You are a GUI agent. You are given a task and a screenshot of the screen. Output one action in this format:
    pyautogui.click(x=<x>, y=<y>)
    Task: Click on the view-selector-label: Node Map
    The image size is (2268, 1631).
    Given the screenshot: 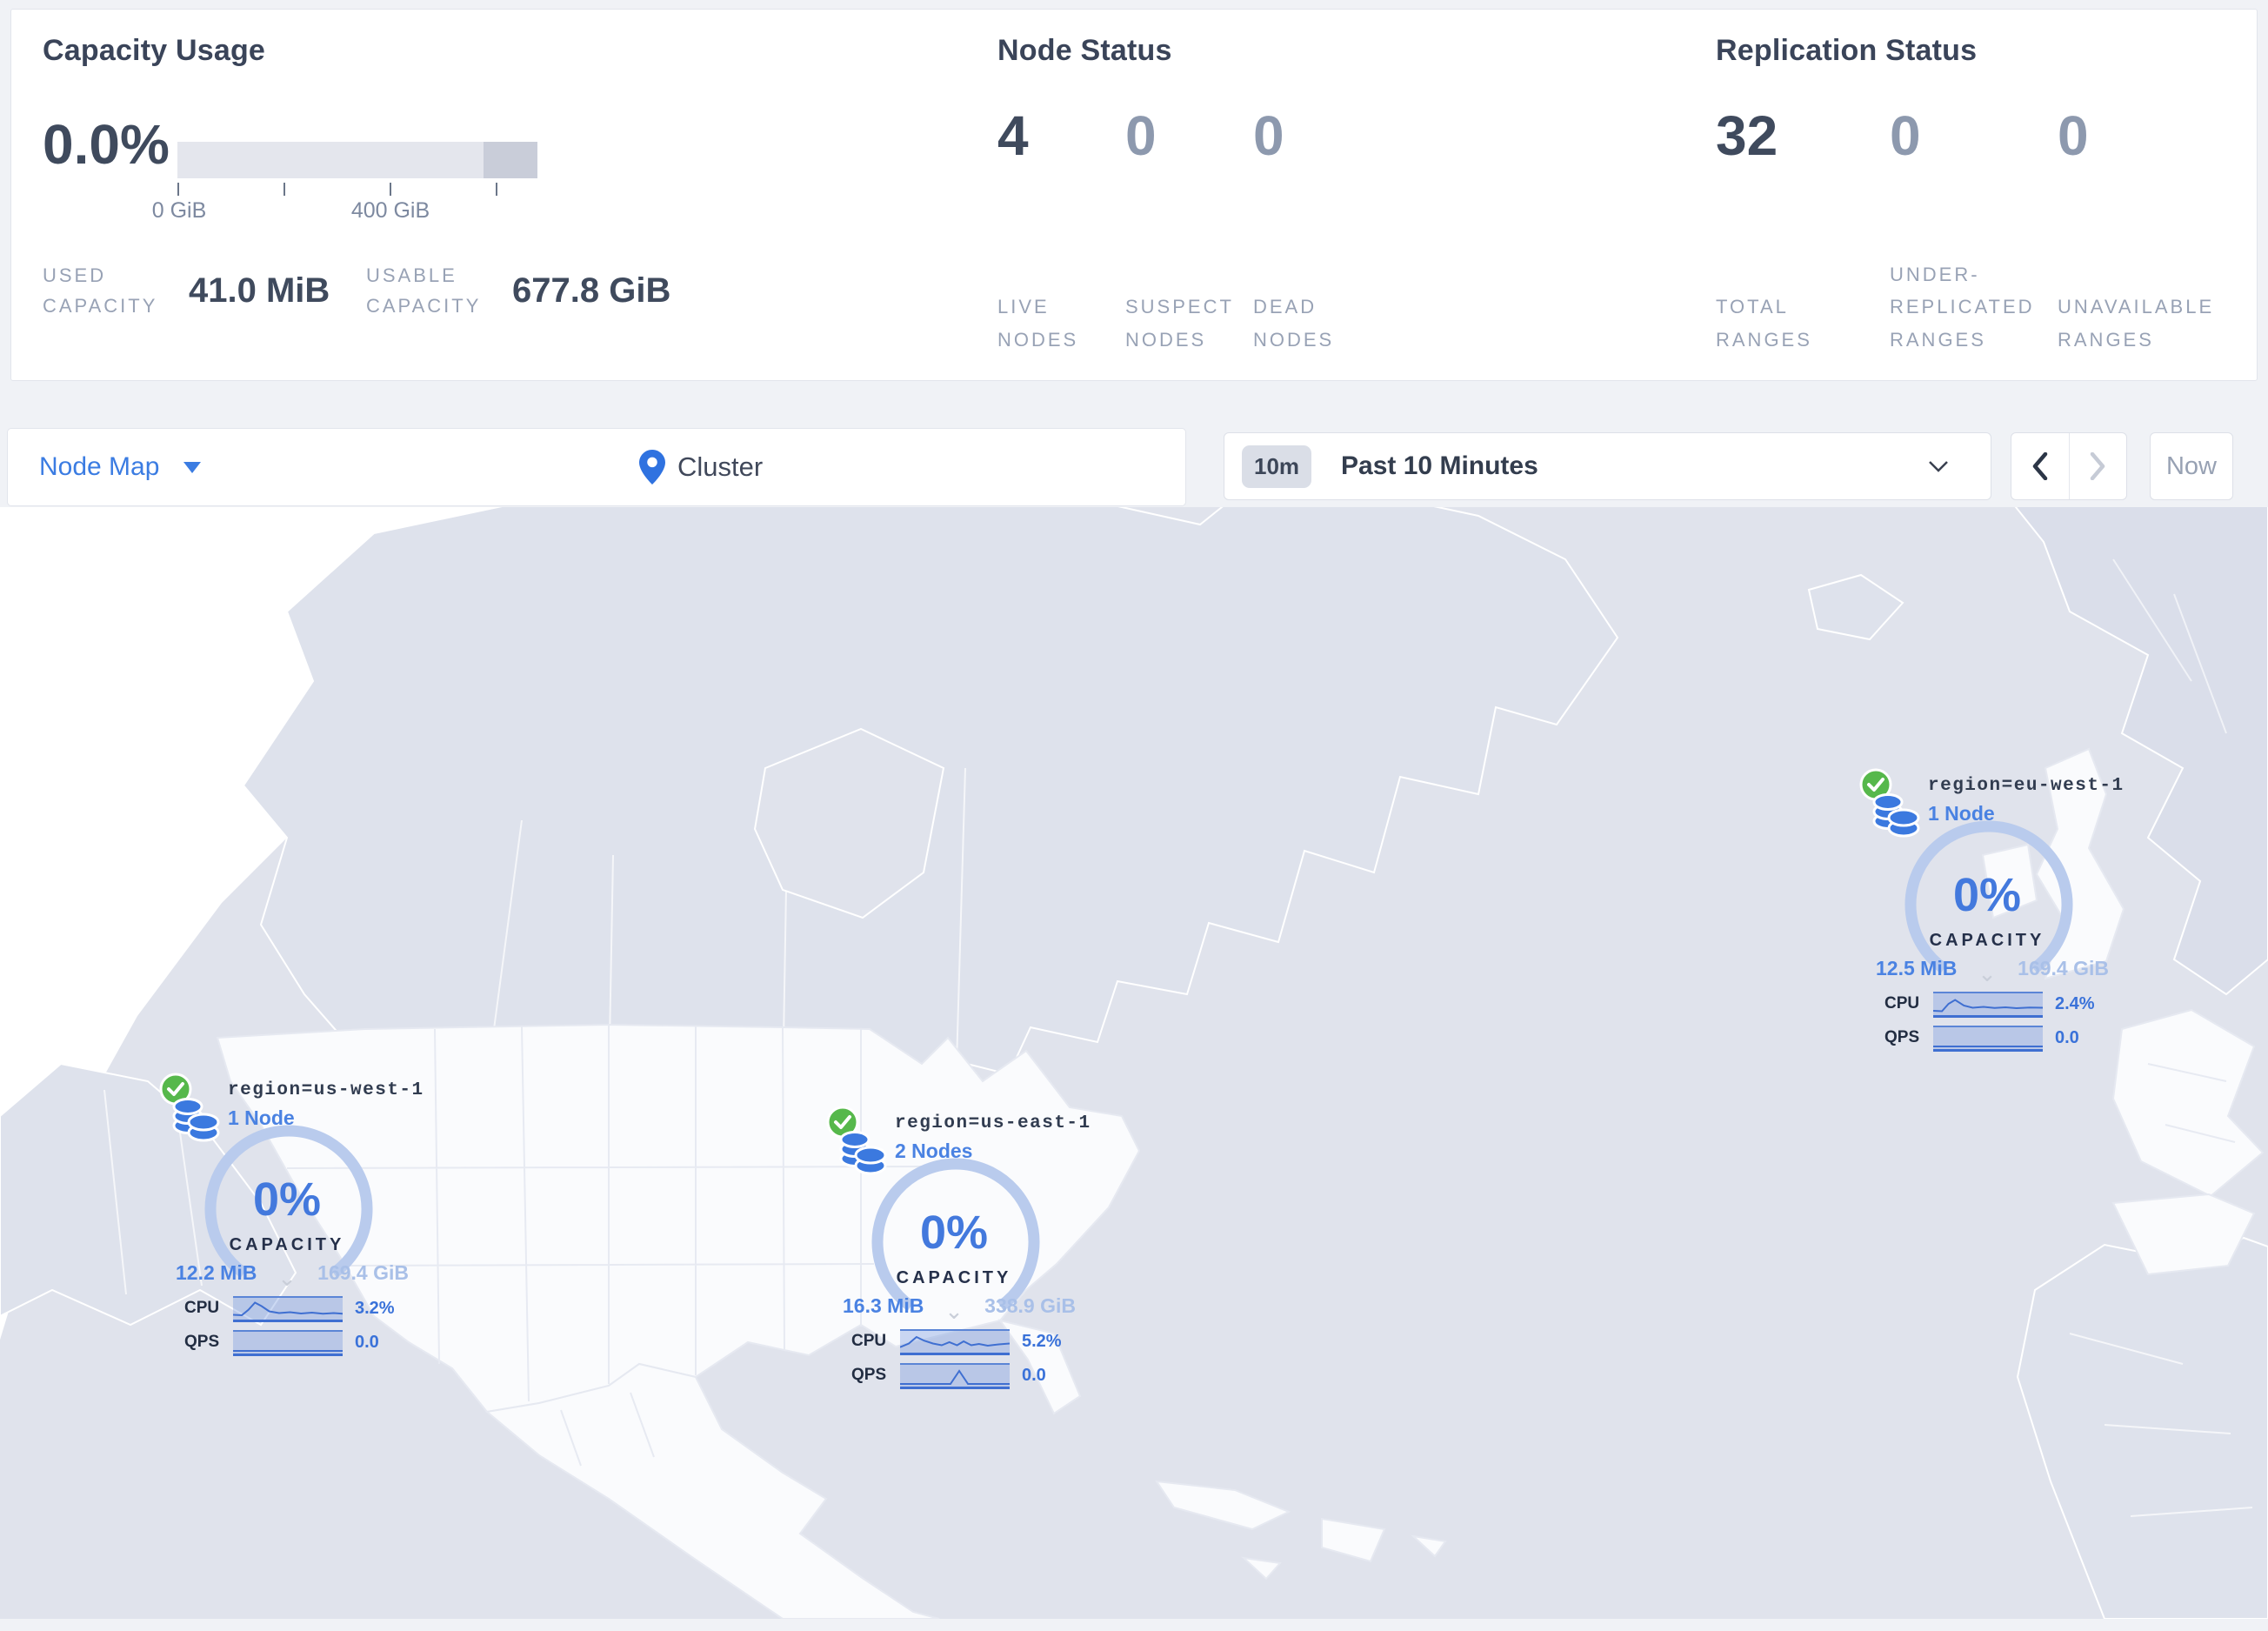 What is the action you would take?
    pyautogui.click(x=99, y=466)
    